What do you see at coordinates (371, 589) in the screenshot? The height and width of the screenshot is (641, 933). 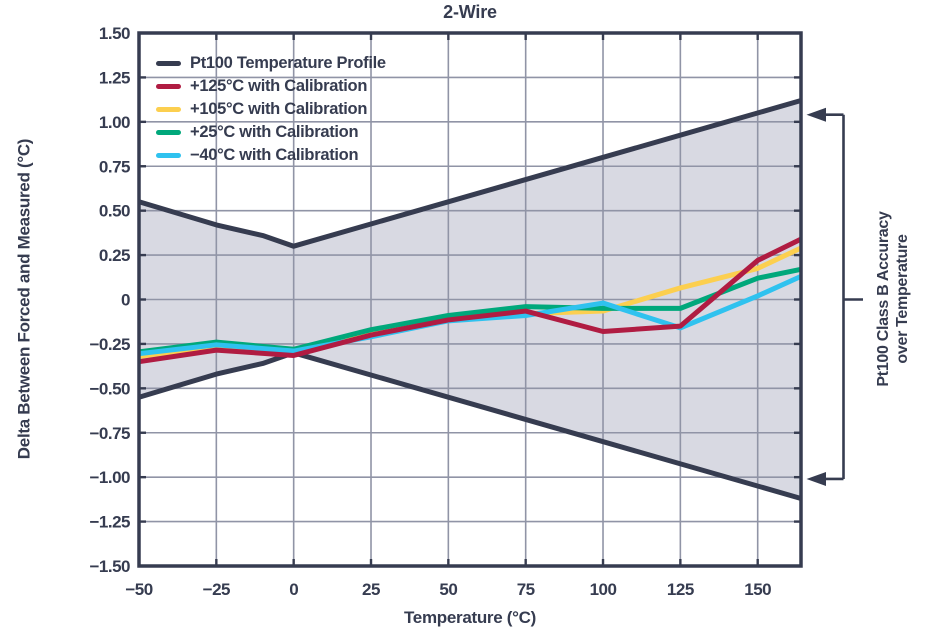 I see `x-tick-label: 25` at bounding box center [371, 589].